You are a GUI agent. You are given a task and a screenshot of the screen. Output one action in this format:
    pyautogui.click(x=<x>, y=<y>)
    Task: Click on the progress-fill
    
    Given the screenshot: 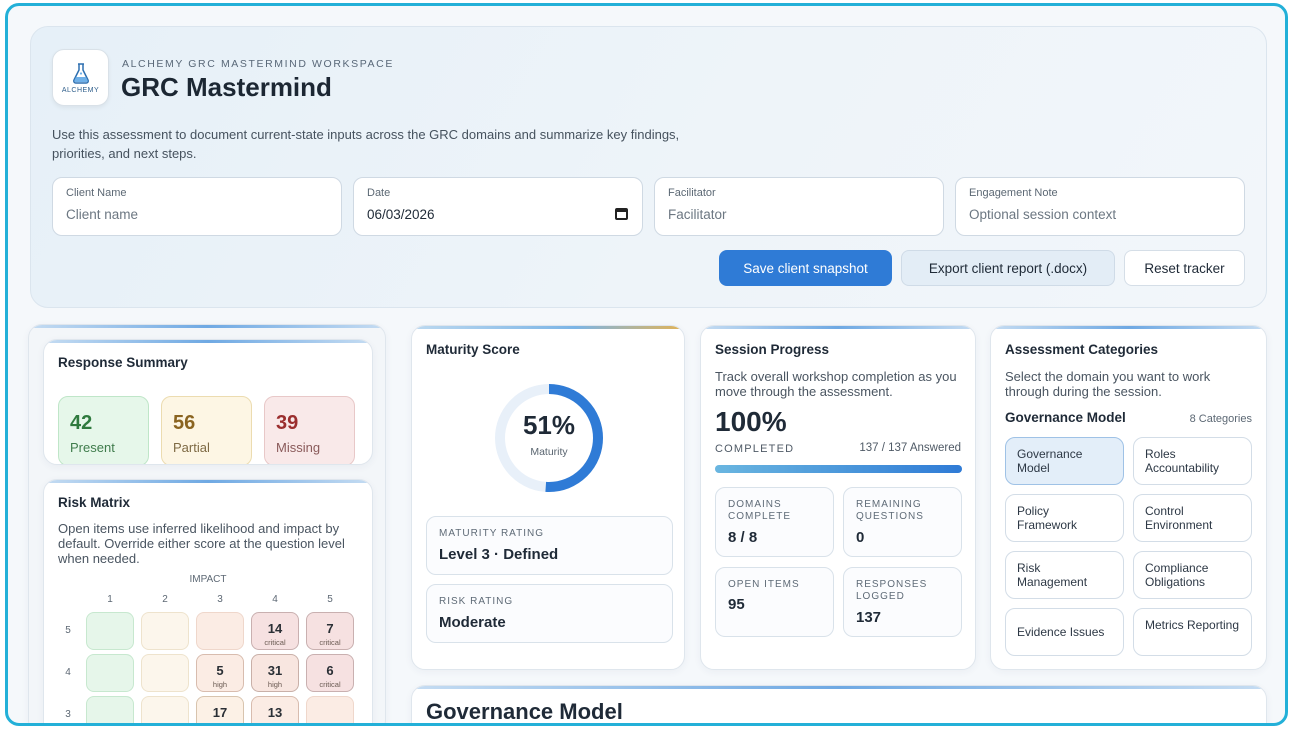 What is the action you would take?
    pyautogui.click(x=838, y=469)
    